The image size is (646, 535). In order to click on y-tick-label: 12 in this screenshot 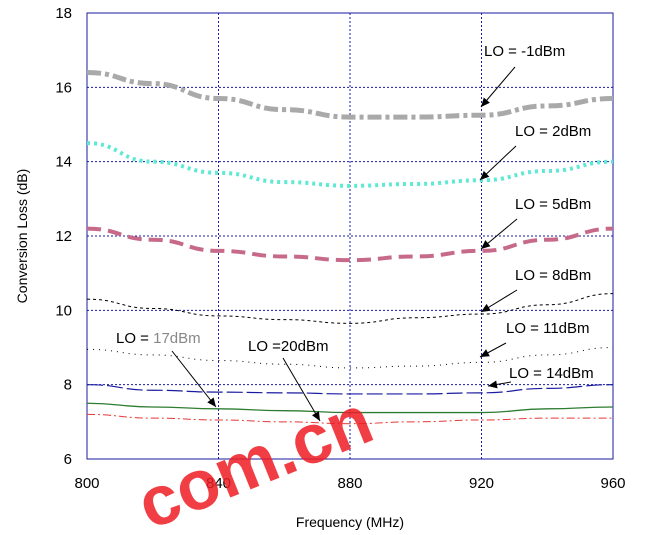, I will do `click(63, 236)`.